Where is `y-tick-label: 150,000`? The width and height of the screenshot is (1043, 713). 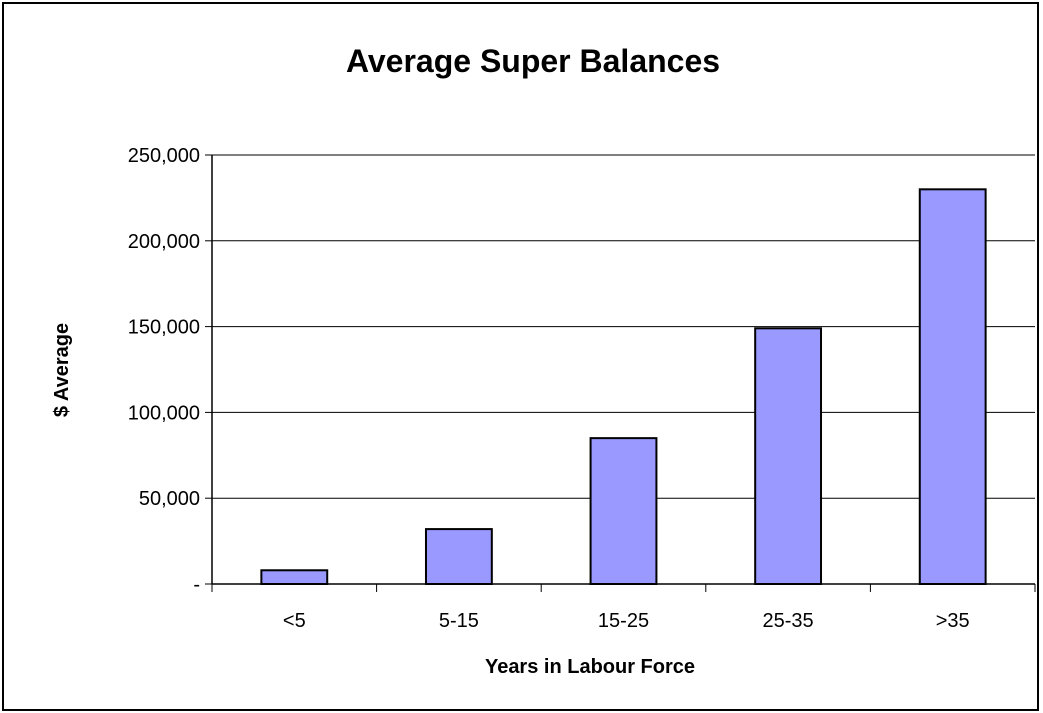 y-tick-label: 150,000 is located at coordinates (164, 328).